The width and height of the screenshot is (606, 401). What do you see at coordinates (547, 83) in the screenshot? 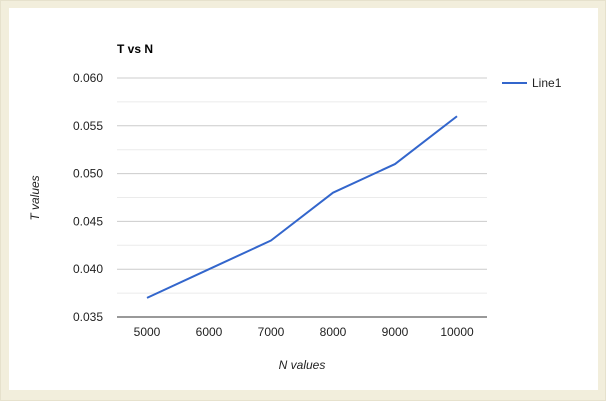
I see `legend-label: Line1` at bounding box center [547, 83].